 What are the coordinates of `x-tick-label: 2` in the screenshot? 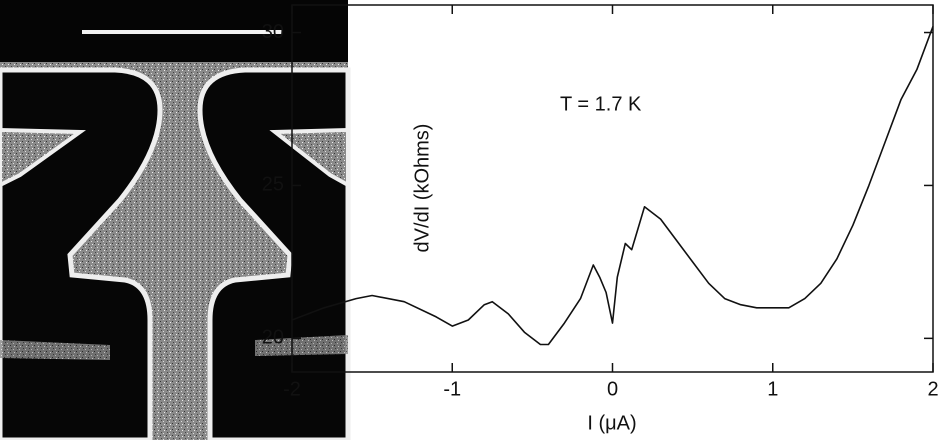 It's located at (932, 389).